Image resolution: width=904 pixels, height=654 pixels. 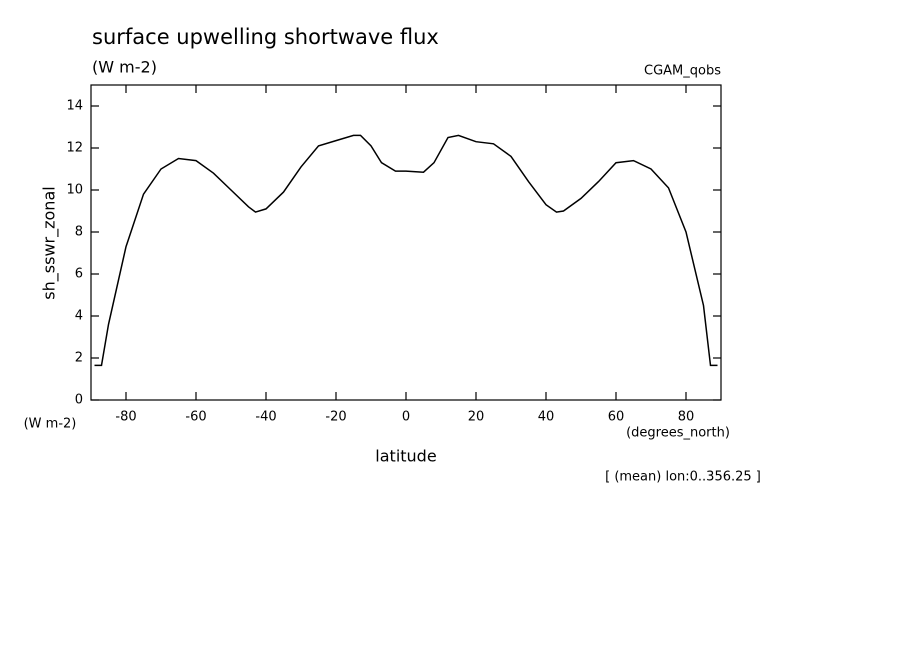 What do you see at coordinates (125, 417) in the screenshot?
I see `x-tick-label: -80` at bounding box center [125, 417].